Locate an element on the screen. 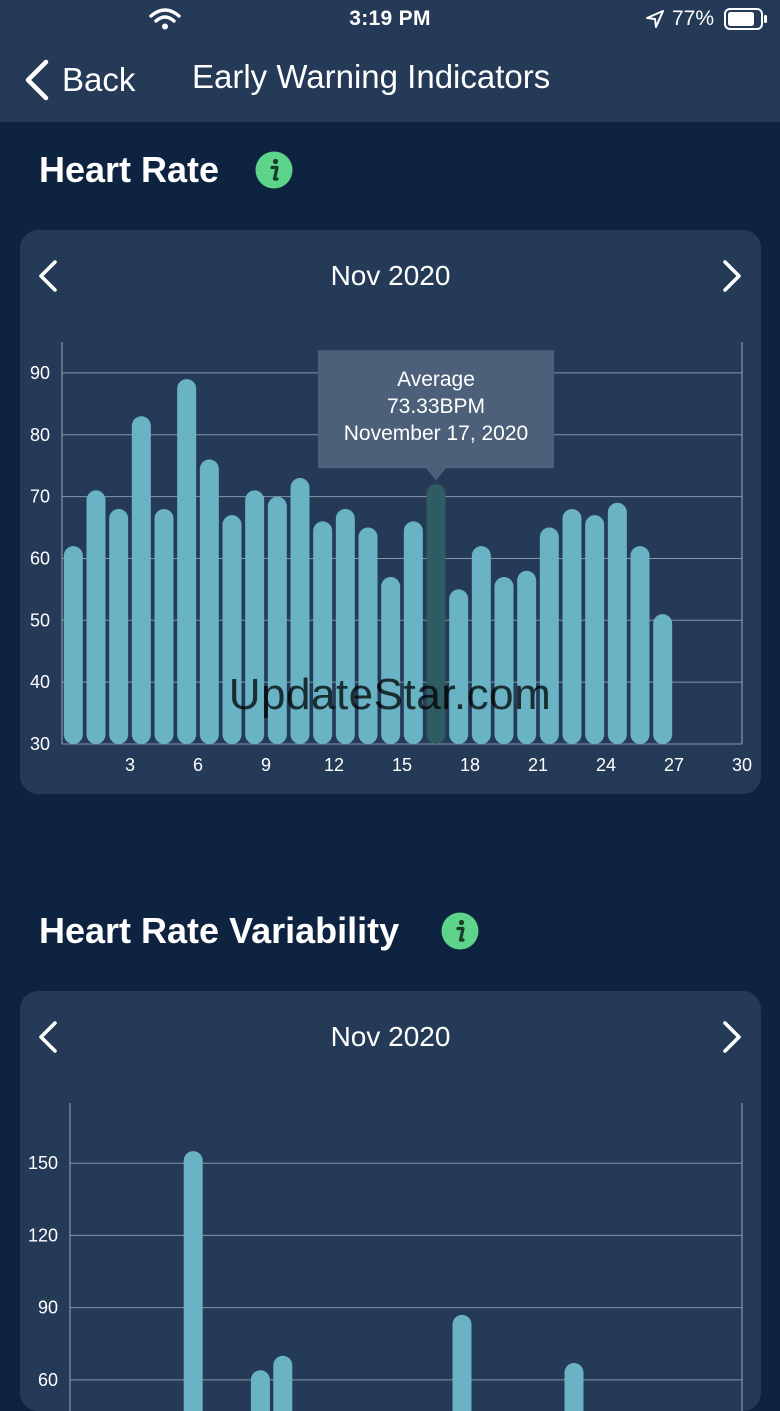  selected-bar is located at coordinates (436, 614).